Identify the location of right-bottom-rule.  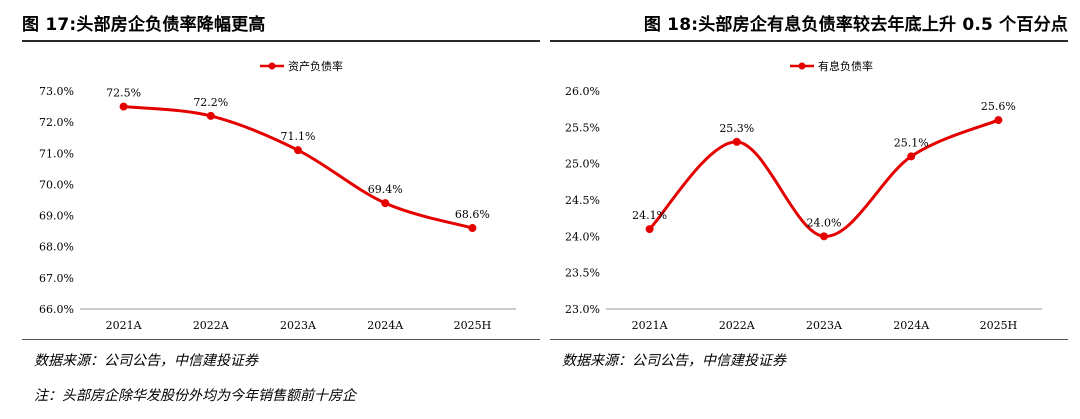
(809, 339).